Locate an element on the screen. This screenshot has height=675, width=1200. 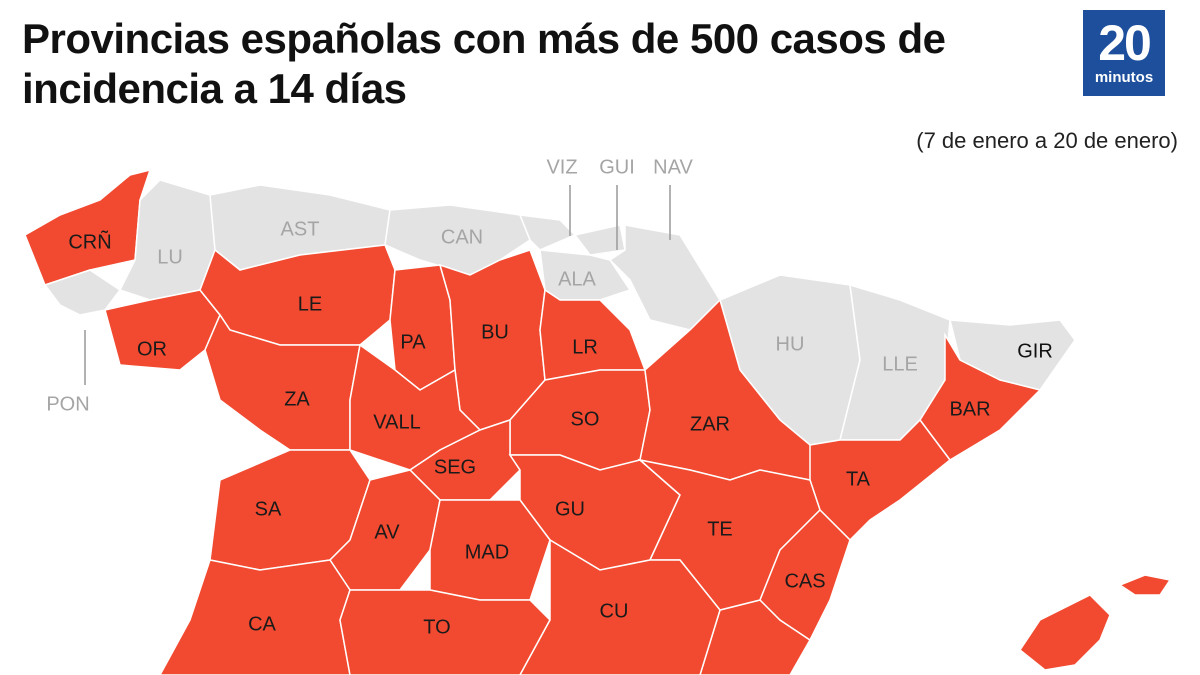
province-label: LR is located at coordinates (585, 347).